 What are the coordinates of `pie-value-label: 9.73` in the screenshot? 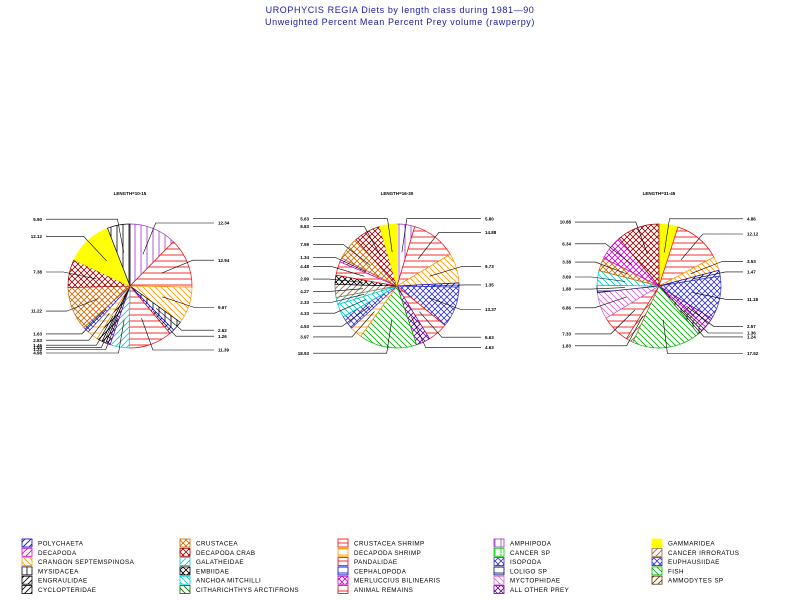 It's located at (489, 266).